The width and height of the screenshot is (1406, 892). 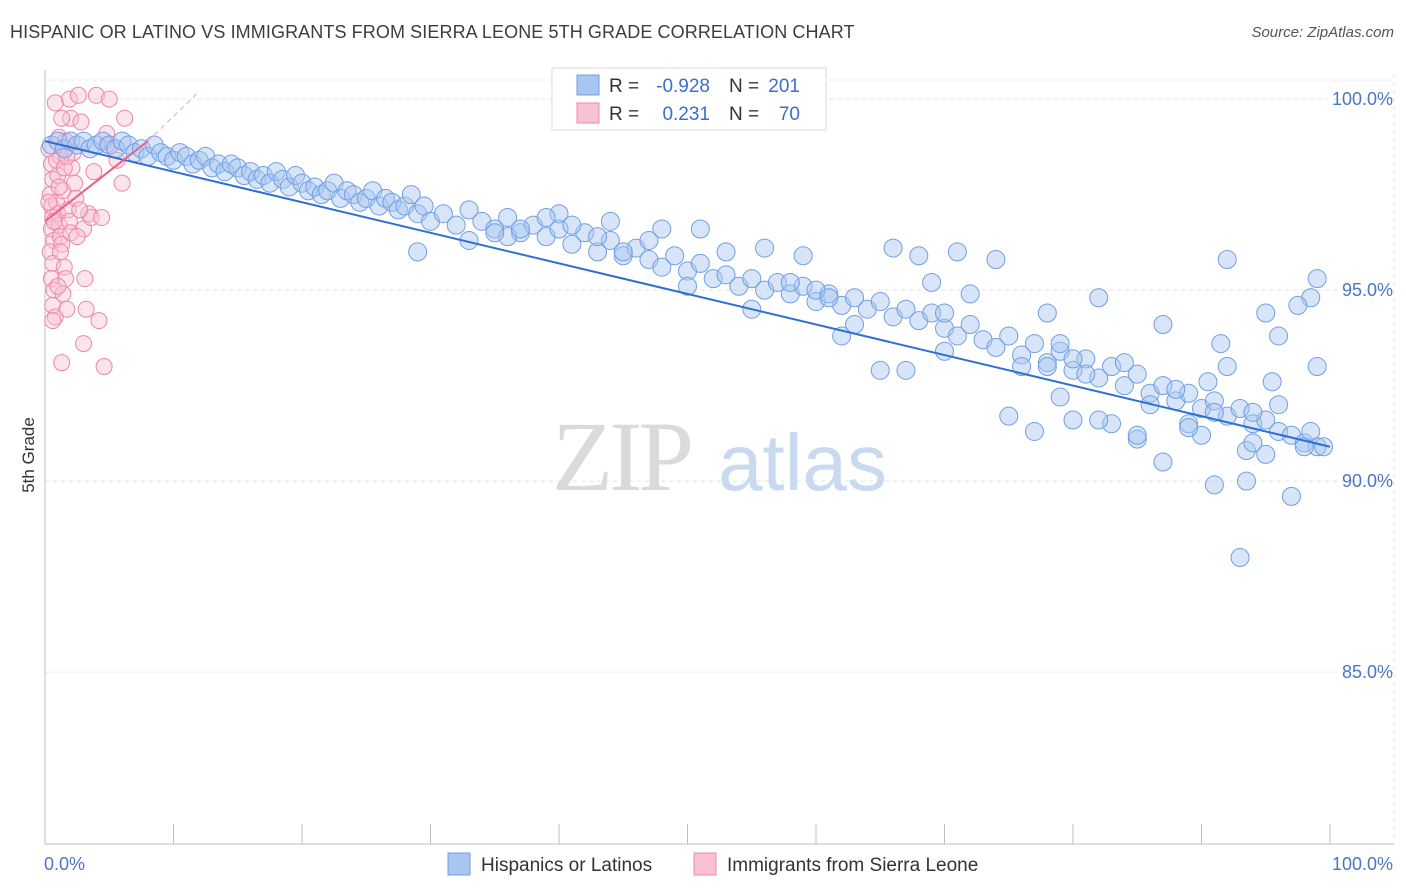 What do you see at coordinates (705, 864) in the screenshot?
I see `legend-item-sierra-leone-swatch` at bounding box center [705, 864].